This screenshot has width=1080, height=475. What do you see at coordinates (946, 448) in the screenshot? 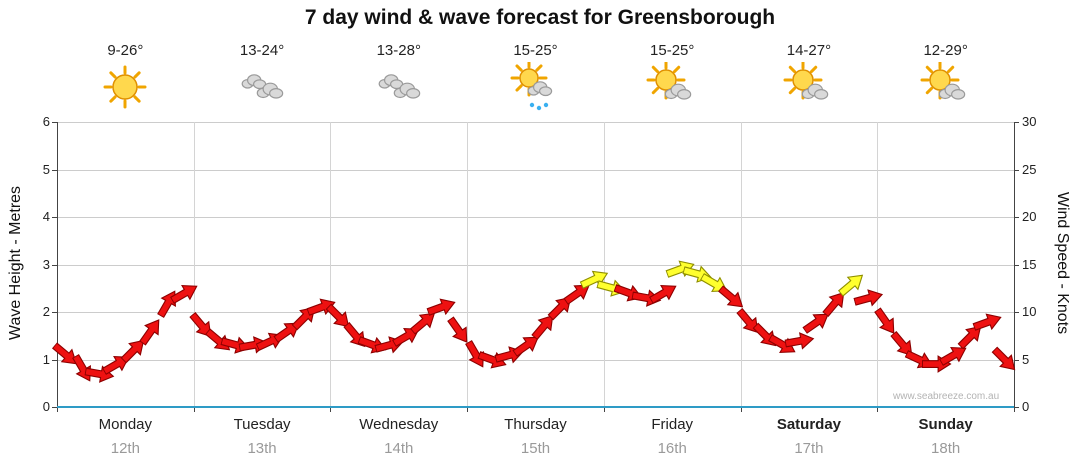
I see `x-axis-day-date: 18th` at bounding box center [946, 448].